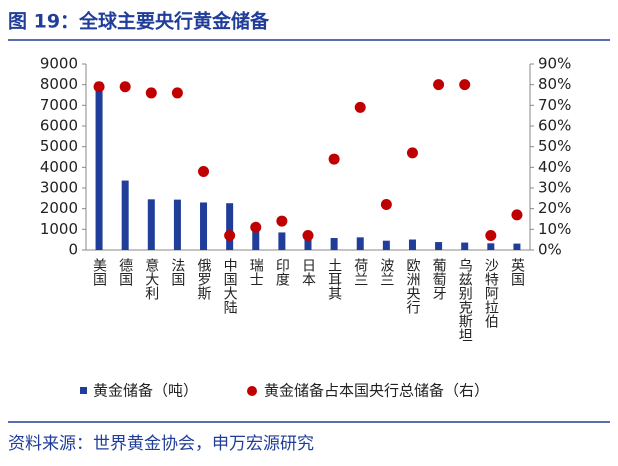 Image resolution: width=618 pixels, height=466 pixels. I want to click on x-tick-label: 美国, so click(99, 272).